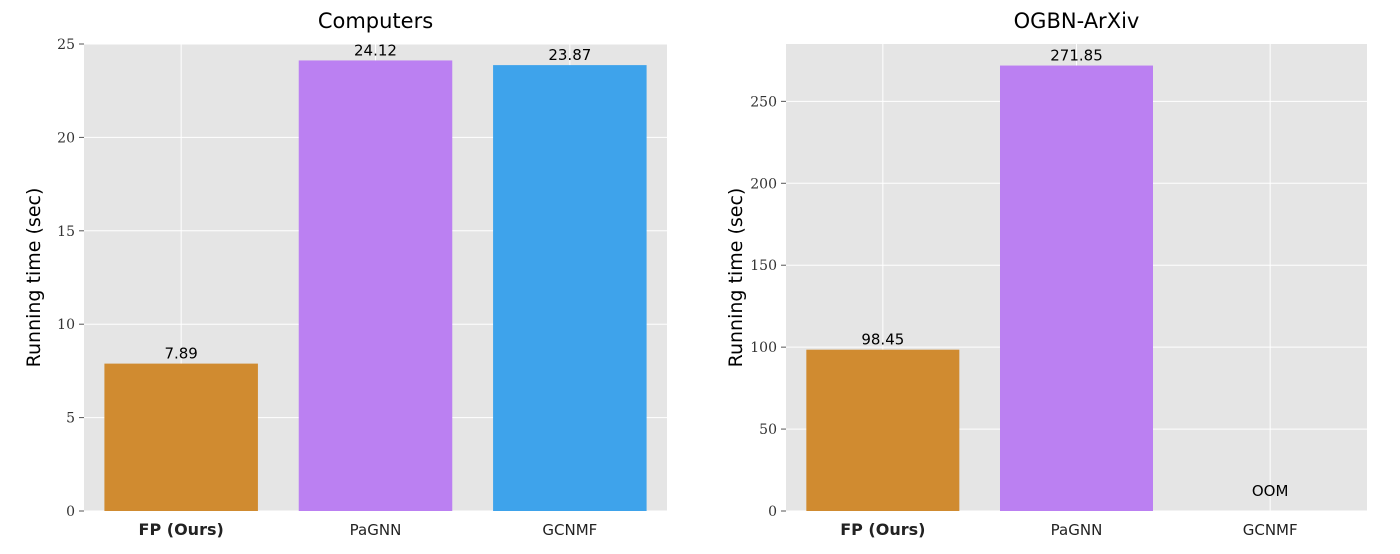 The height and width of the screenshot is (554, 1400). What do you see at coordinates (70, 419) in the screenshot?
I see `y-tick-label: 5` at bounding box center [70, 419].